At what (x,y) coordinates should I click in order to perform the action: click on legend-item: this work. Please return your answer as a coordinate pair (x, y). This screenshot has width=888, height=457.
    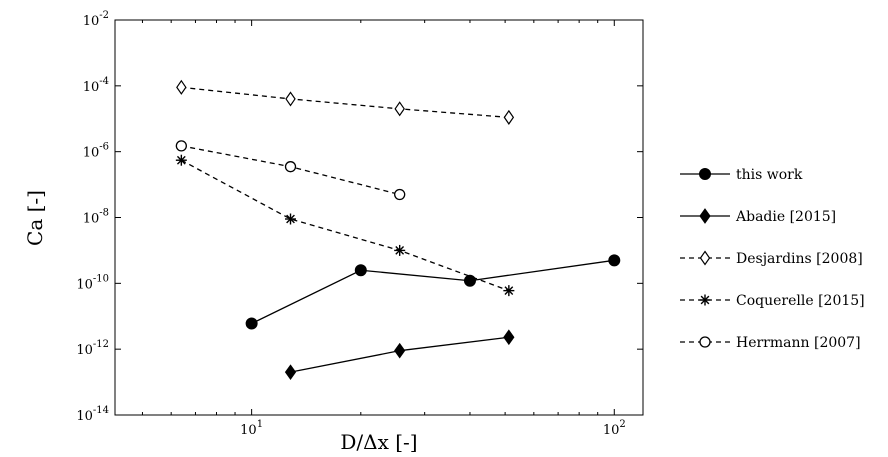
    Looking at the image, I should click on (741, 175).